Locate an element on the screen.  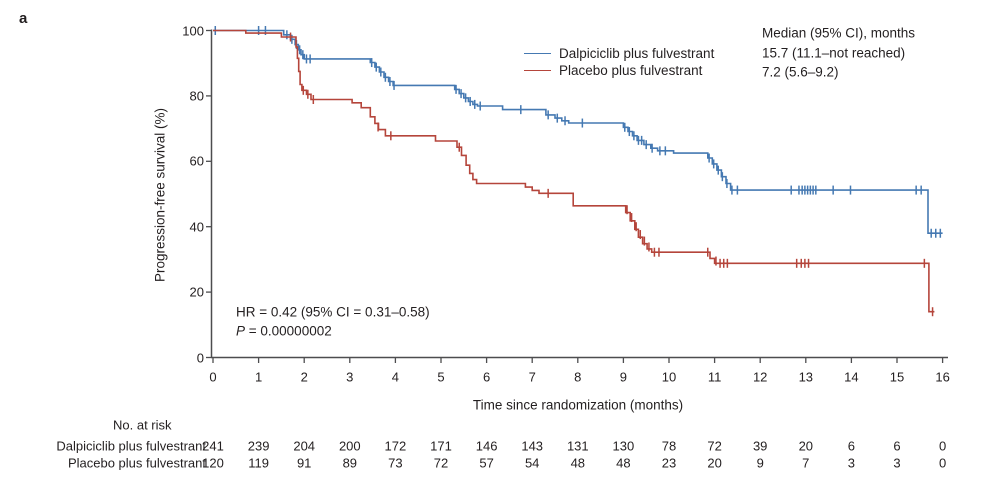
x-tick-label: 5 is located at coordinates (441, 377).